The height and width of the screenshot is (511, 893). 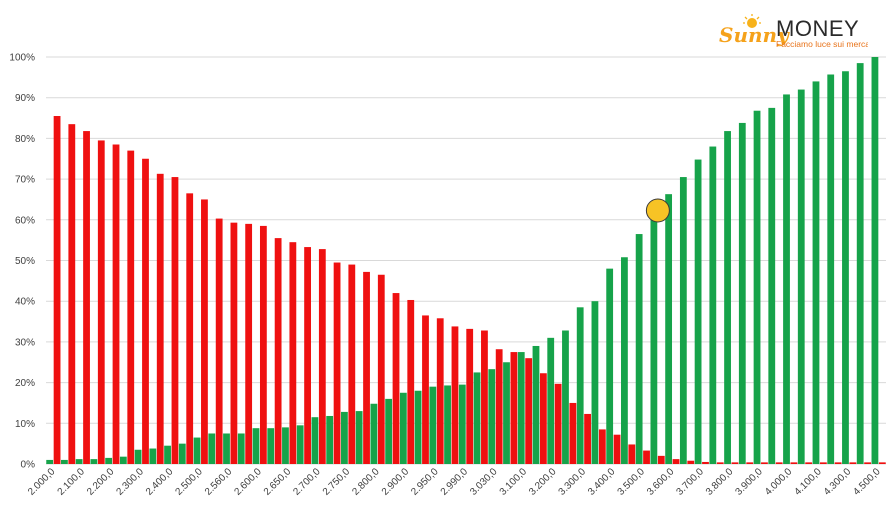 I want to click on x-tick-label: 3.030,0, so click(x=484, y=482).